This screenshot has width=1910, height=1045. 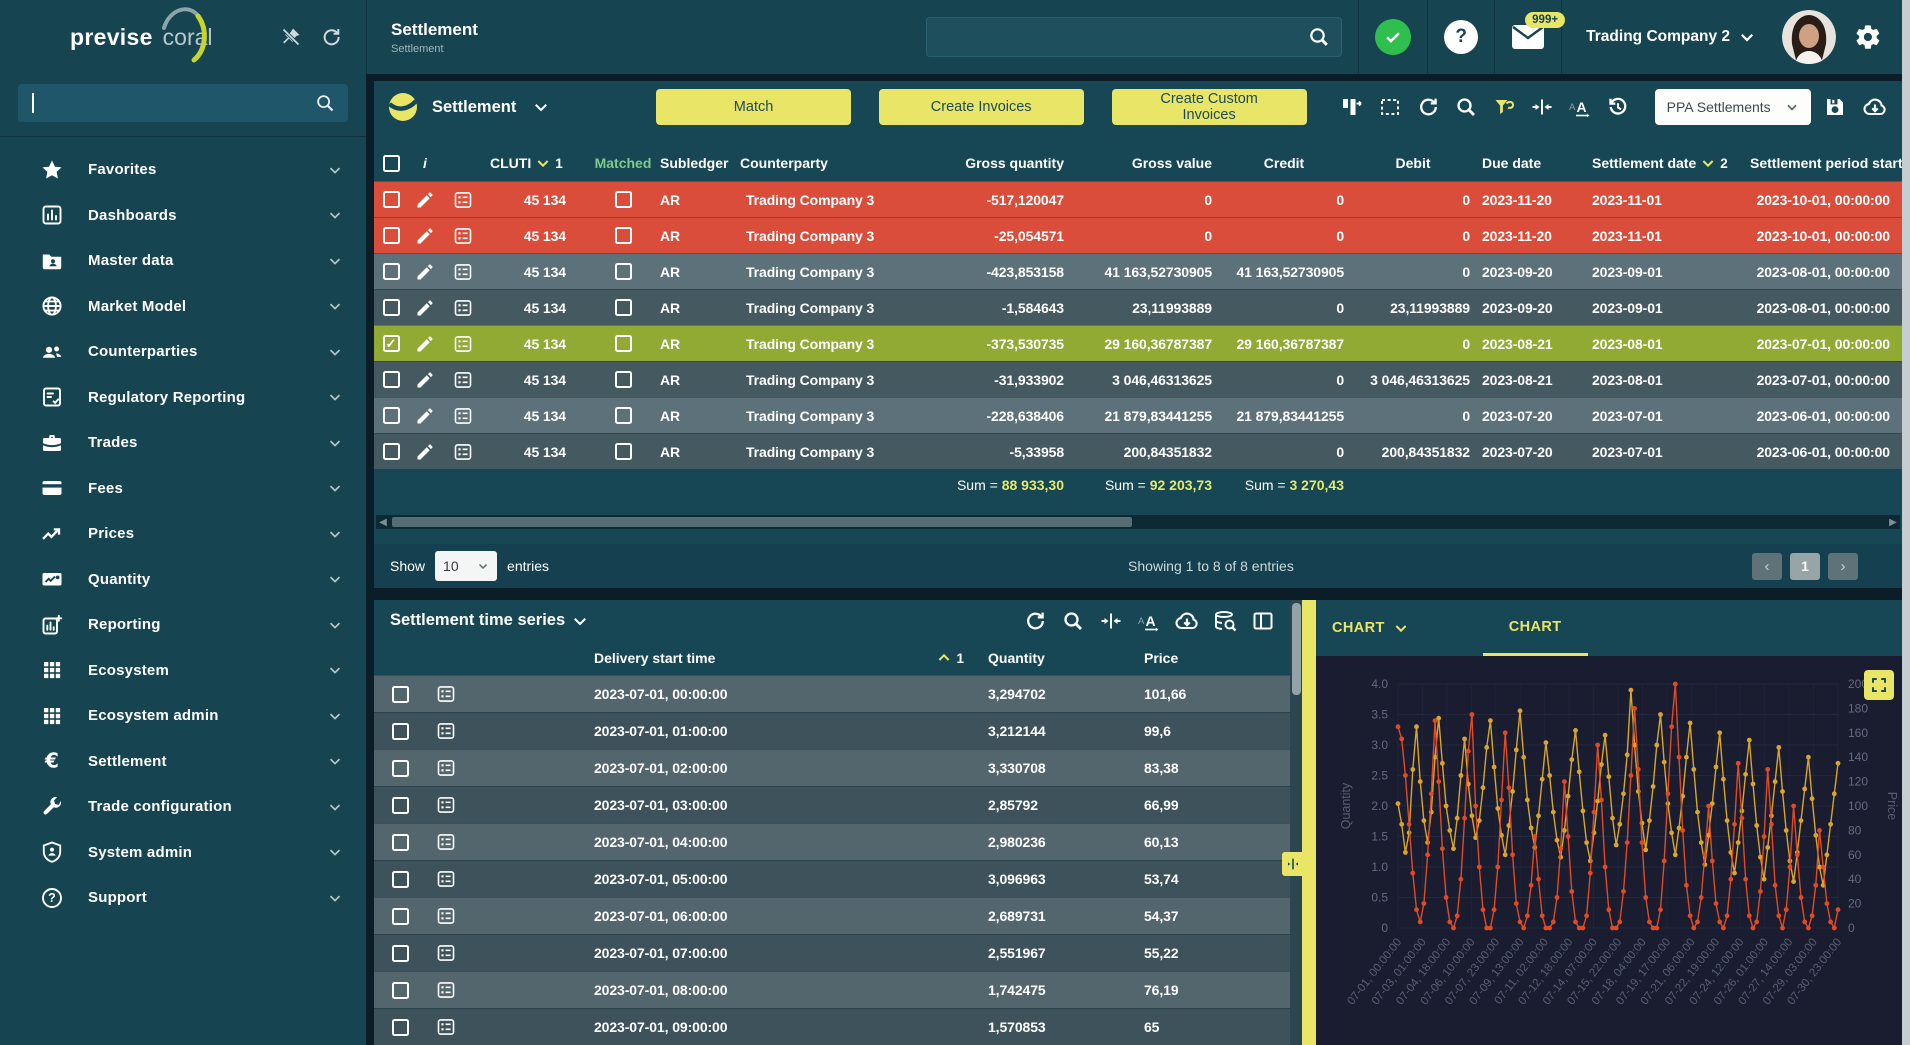 What do you see at coordinates (183, 261) in the screenshot?
I see `sidebar-item-master-data: Master data` at bounding box center [183, 261].